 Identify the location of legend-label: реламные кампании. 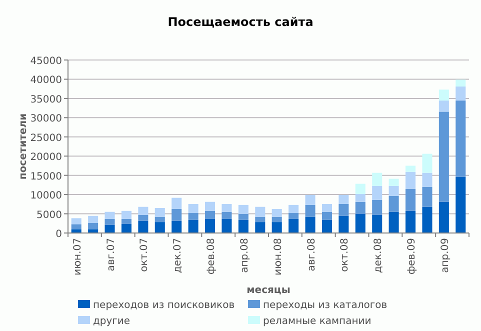
(317, 321).